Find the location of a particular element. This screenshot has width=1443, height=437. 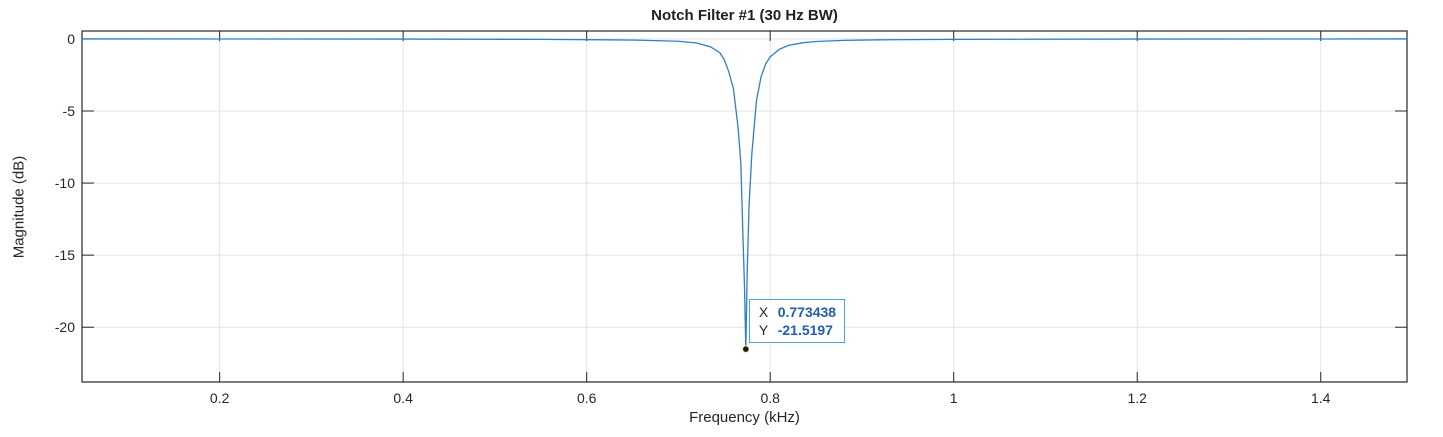

y-tick-label: -5 is located at coordinates (69, 111).